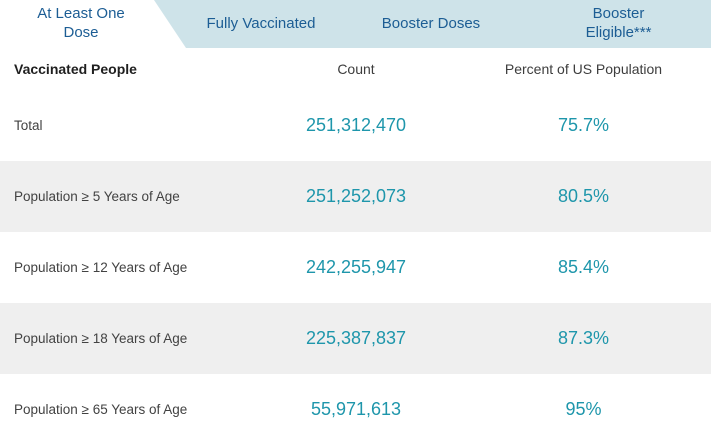 The height and width of the screenshot is (445, 711). What do you see at coordinates (75, 69) in the screenshot?
I see `header-vaccinated-people: Vaccinated People` at bounding box center [75, 69].